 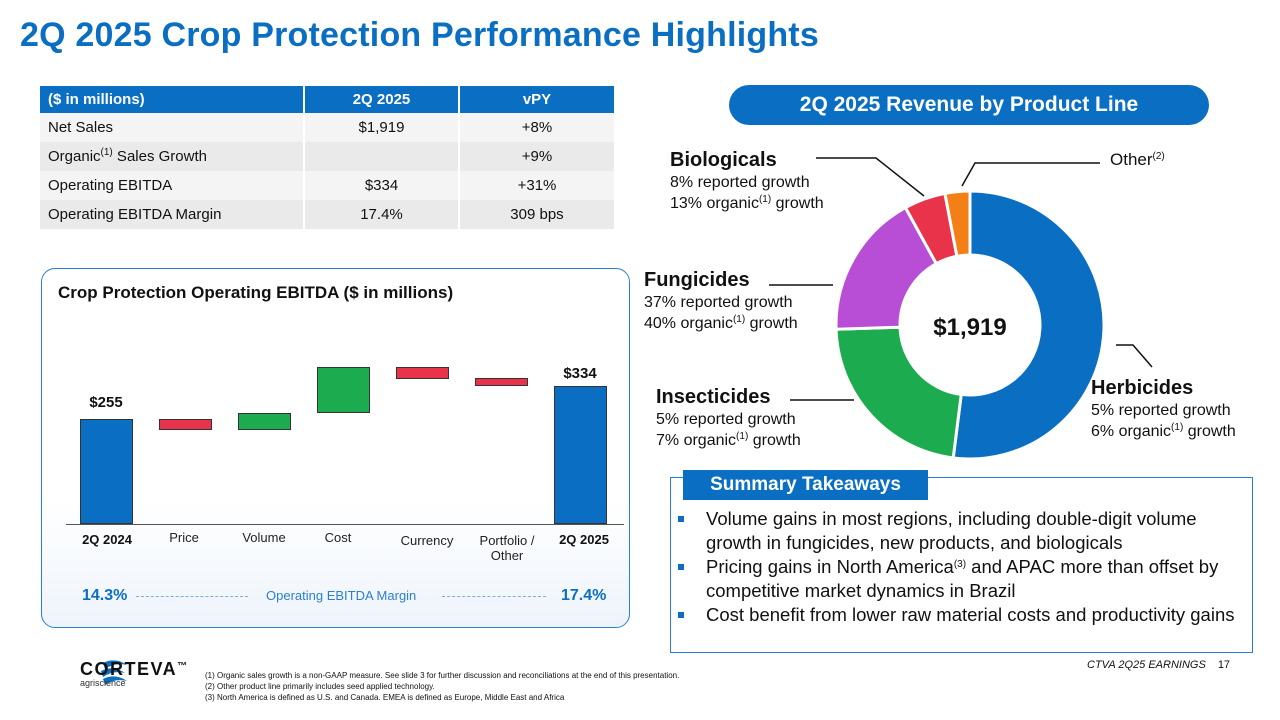 What do you see at coordinates (507, 540) in the screenshot?
I see `category-label: Portfolio /` at bounding box center [507, 540].